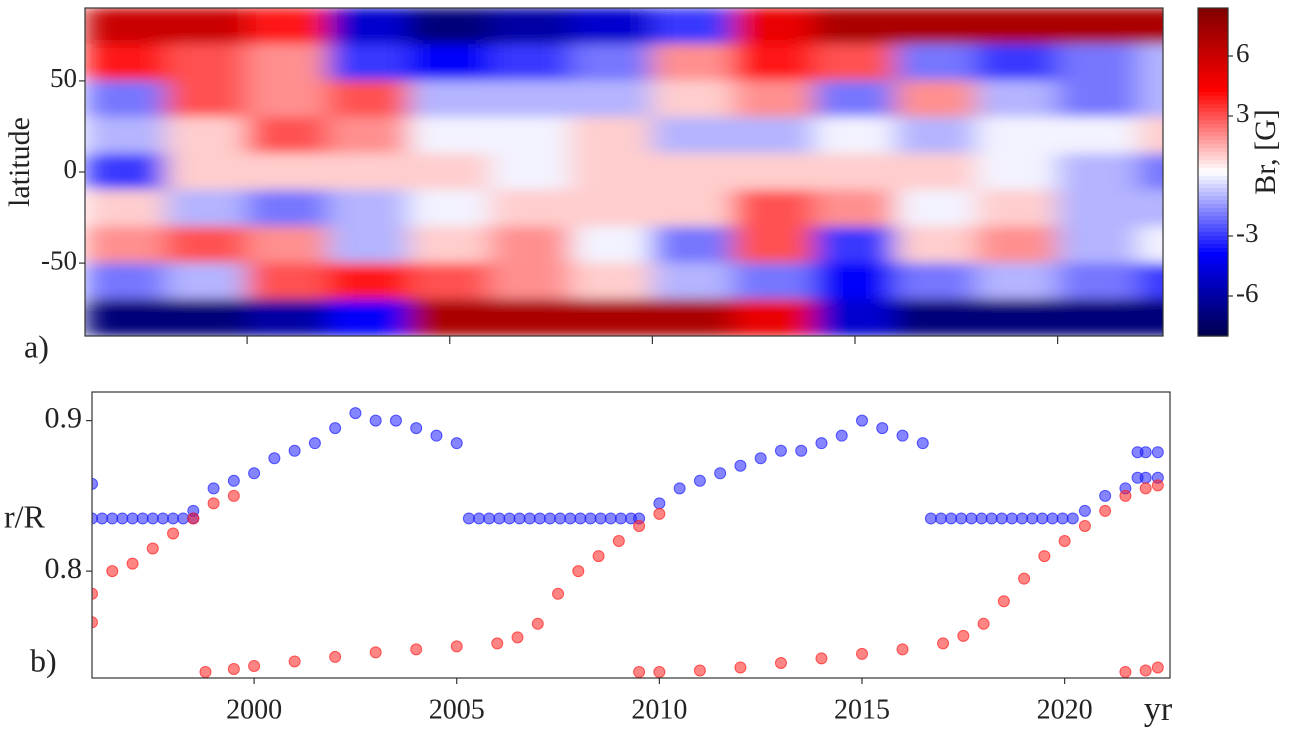  Describe the element at coordinates (1158, 709) in the screenshot. I see `x-axis-label: yr` at that location.